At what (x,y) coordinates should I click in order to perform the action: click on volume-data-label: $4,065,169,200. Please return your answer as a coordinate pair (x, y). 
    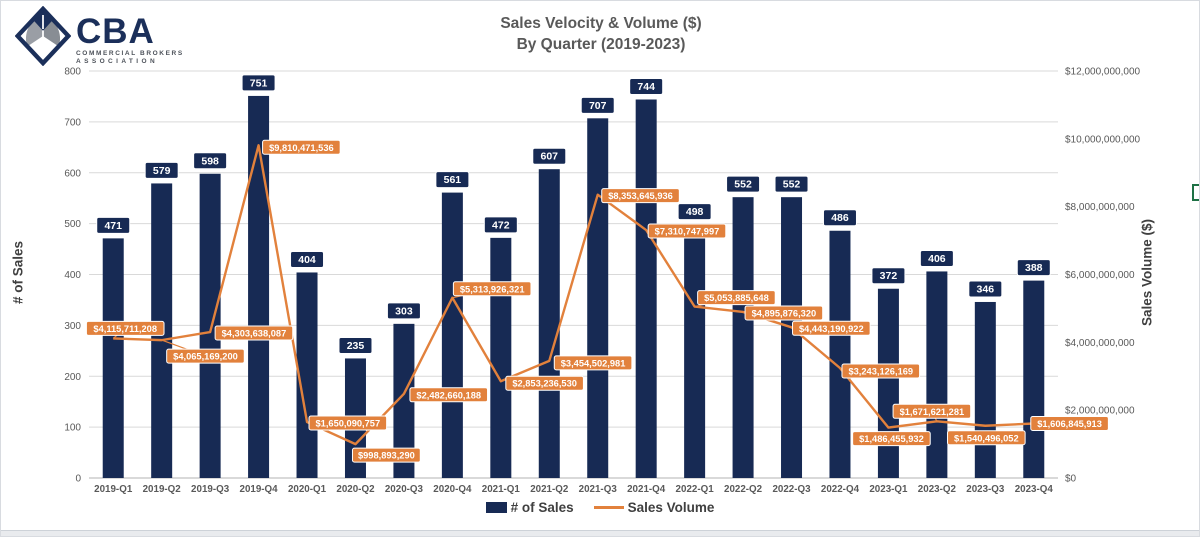
    Looking at the image, I should click on (205, 357).